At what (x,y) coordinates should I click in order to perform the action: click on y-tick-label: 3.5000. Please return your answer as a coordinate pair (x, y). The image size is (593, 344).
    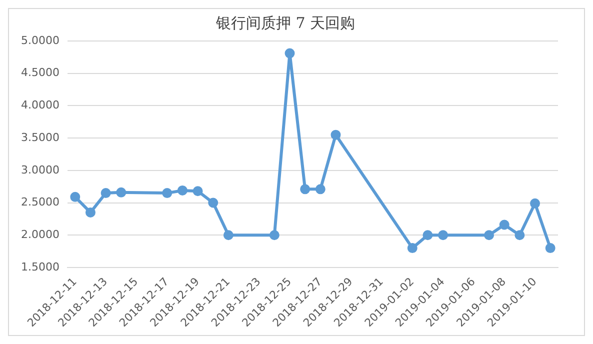
    Looking at the image, I should click on (40, 137).